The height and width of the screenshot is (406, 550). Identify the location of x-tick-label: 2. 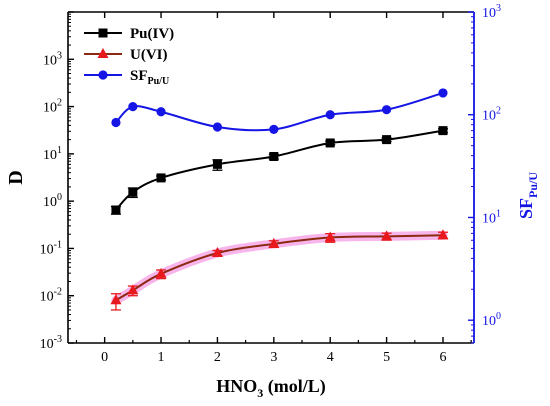
(217, 357).